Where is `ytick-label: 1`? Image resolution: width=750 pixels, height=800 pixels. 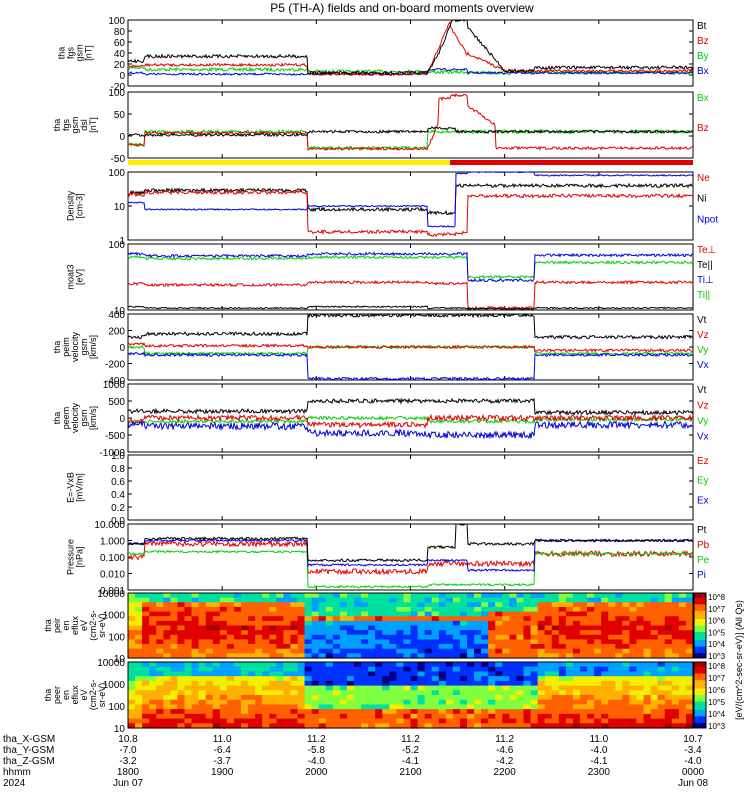 ytick-label: 1 is located at coordinates (122, 241).